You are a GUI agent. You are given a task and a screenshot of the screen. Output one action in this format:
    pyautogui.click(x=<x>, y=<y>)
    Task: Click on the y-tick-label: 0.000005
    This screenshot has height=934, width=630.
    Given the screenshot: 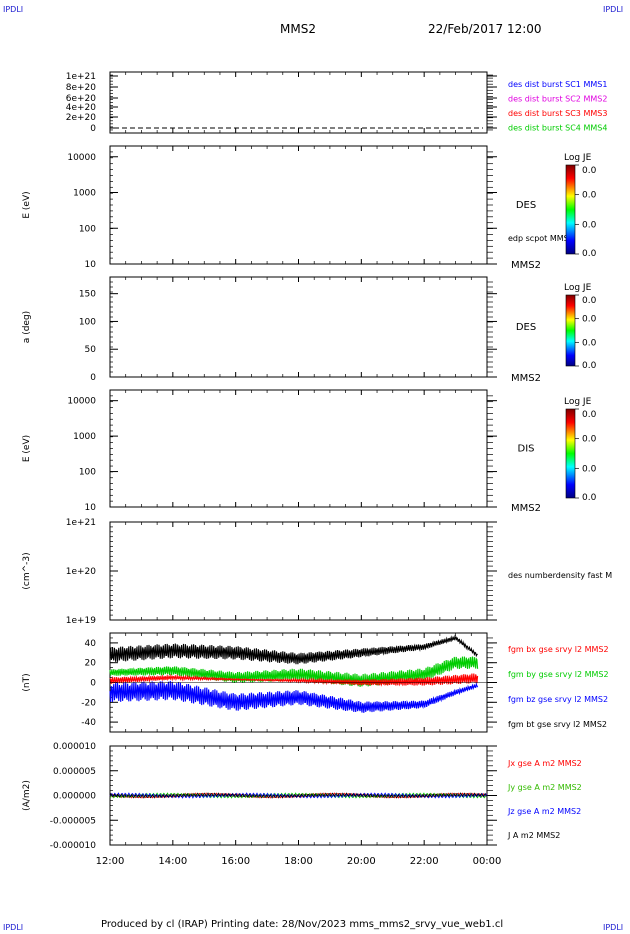 What is the action you would take?
    pyautogui.click(x=74, y=772)
    